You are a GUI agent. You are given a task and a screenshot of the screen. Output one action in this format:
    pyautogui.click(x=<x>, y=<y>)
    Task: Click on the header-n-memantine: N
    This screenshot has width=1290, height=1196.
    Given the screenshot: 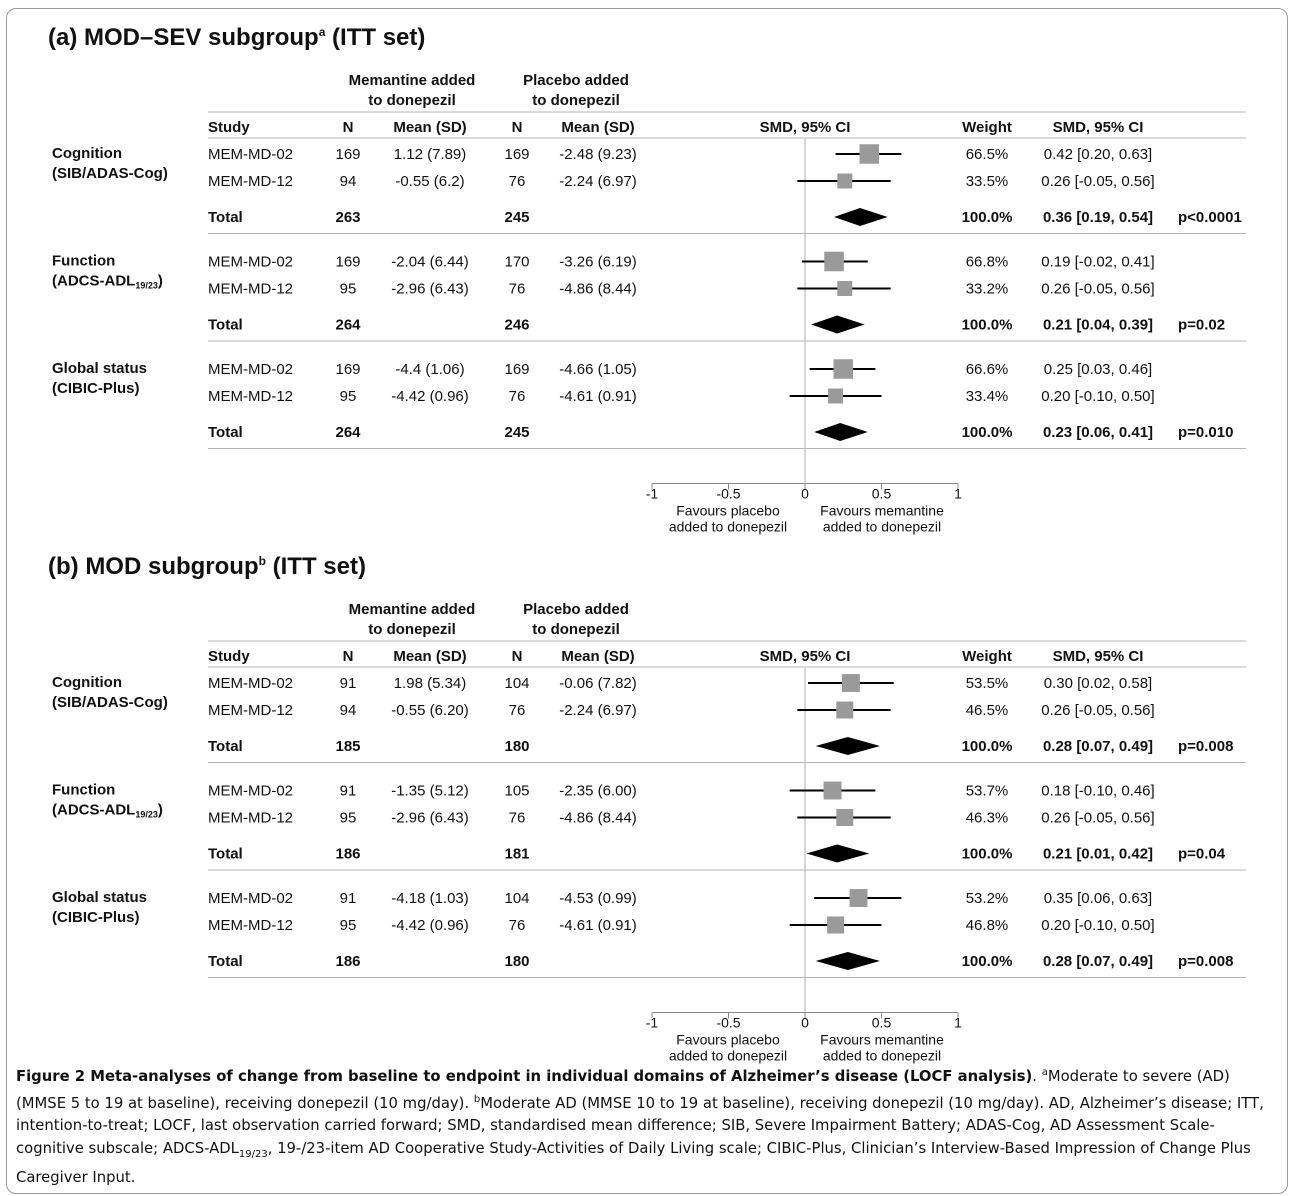 What is the action you would take?
    pyautogui.click(x=348, y=127)
    